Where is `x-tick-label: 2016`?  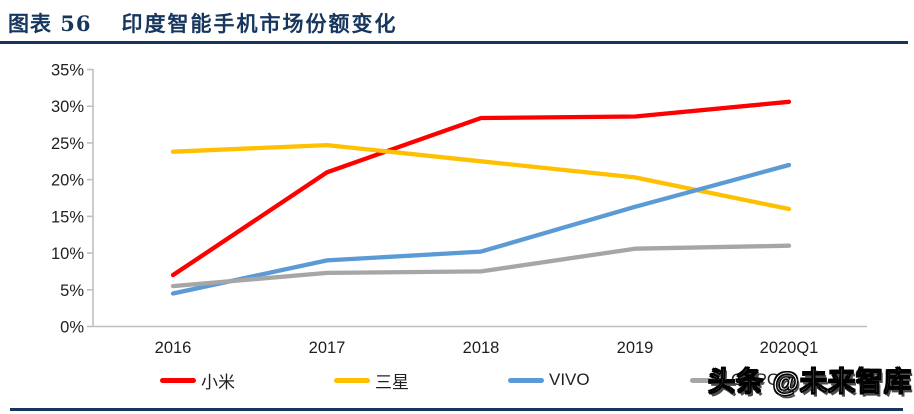 x-tick-label: 2016 is located at coordinates (173, 348).